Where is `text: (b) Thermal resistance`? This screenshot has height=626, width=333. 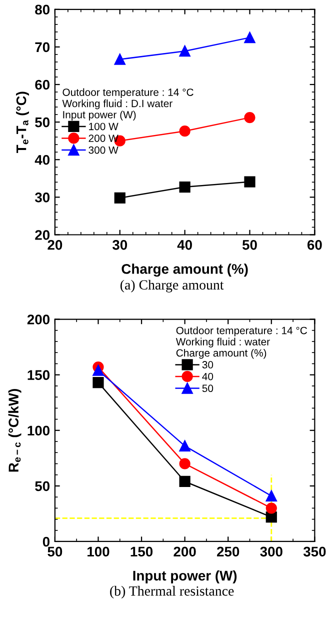 text: (b) Thermal resistance is located at coordinates (172, 592).